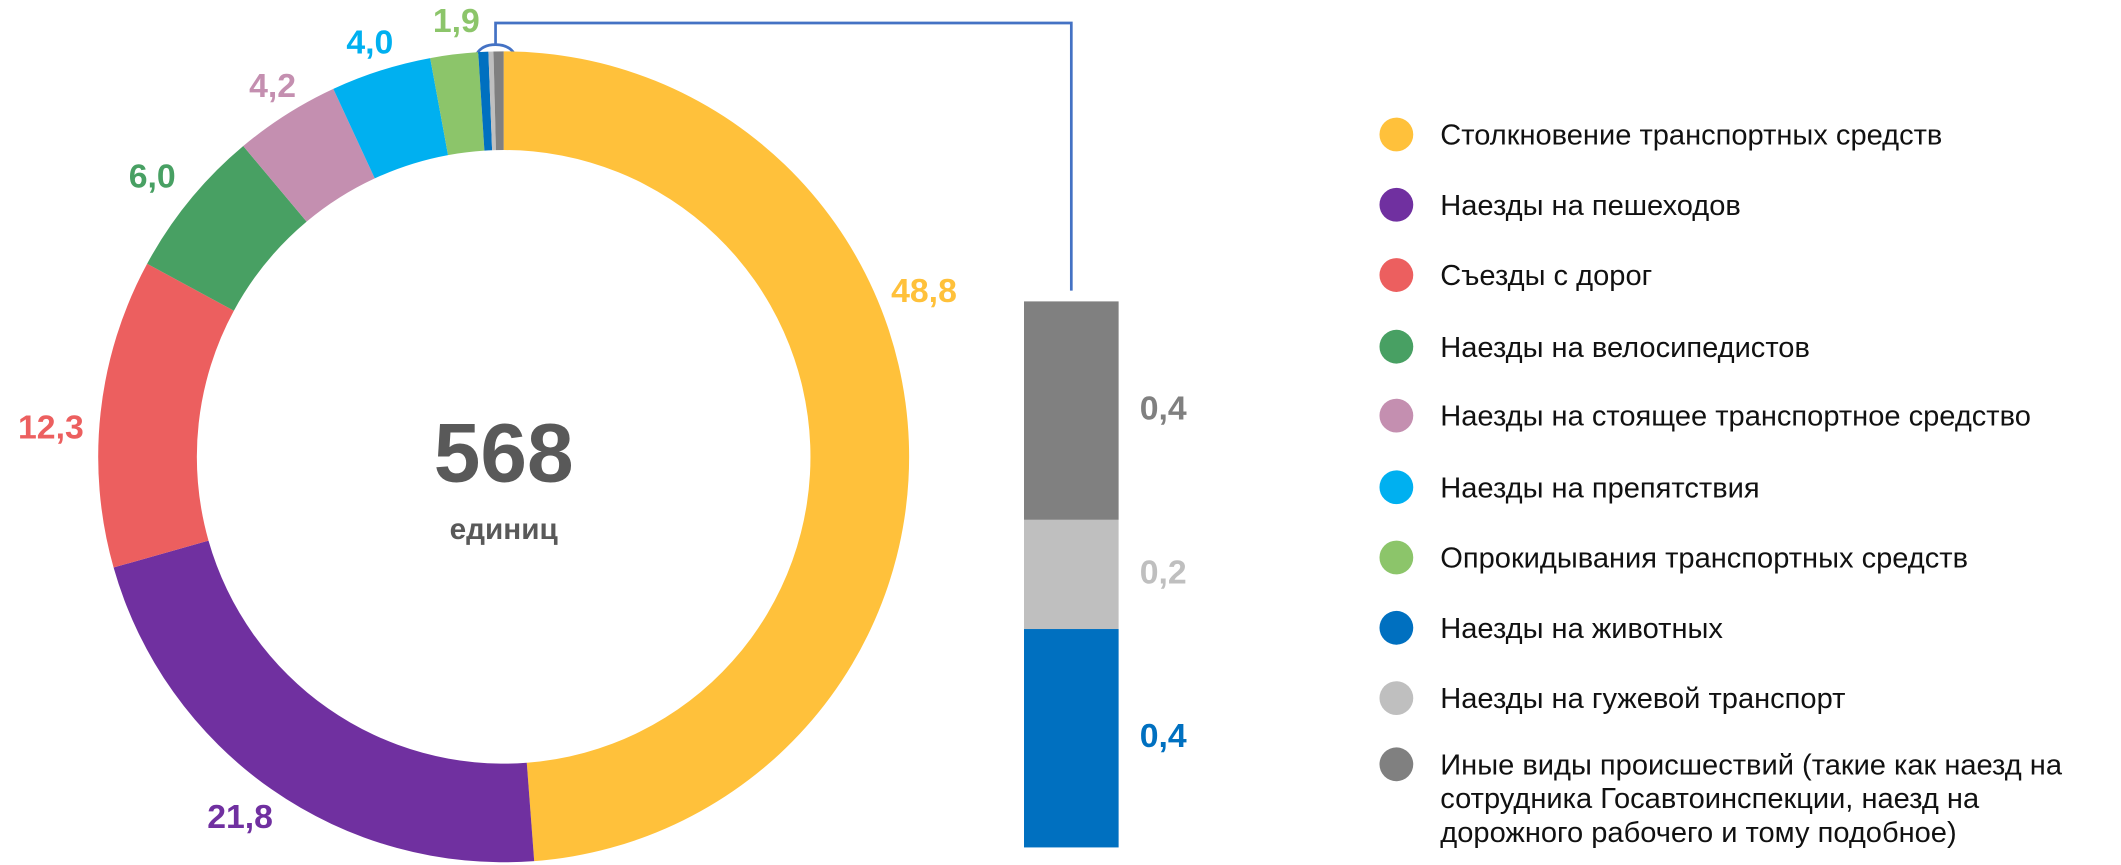  I want to click on legend-item: Наезды на велосипедистов, so click(1727, 347).